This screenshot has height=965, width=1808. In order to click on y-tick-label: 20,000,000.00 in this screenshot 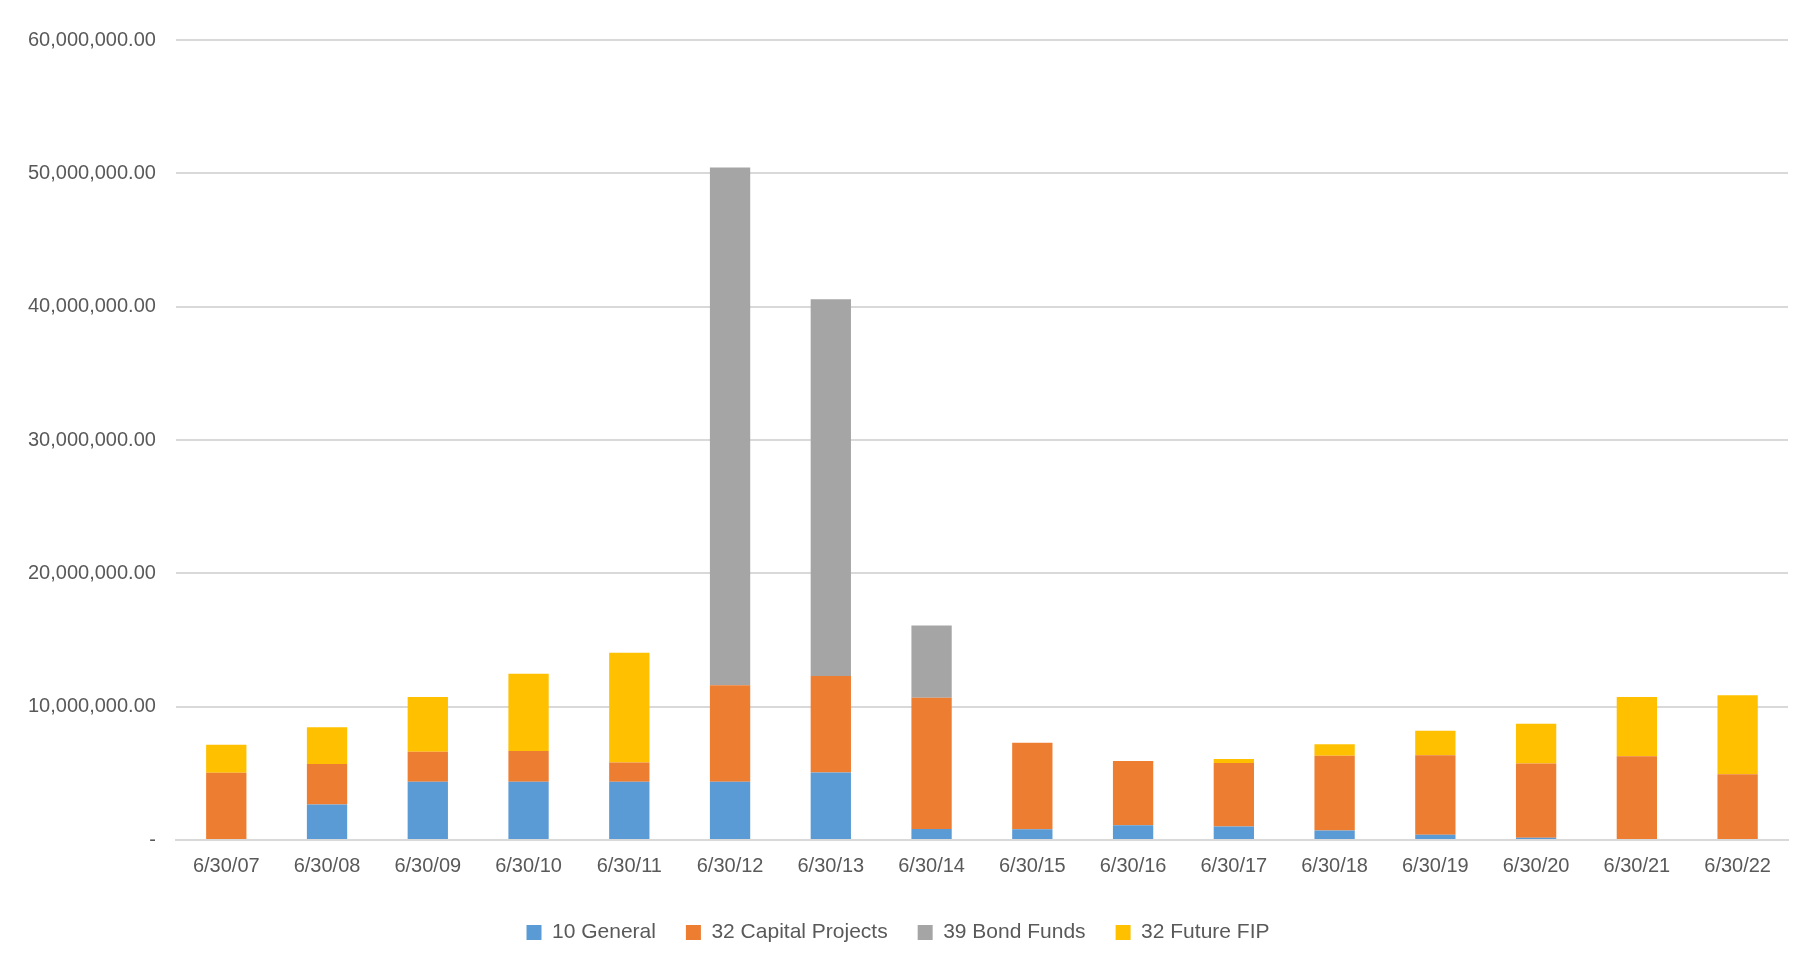, I will do `click(91, 571)`.